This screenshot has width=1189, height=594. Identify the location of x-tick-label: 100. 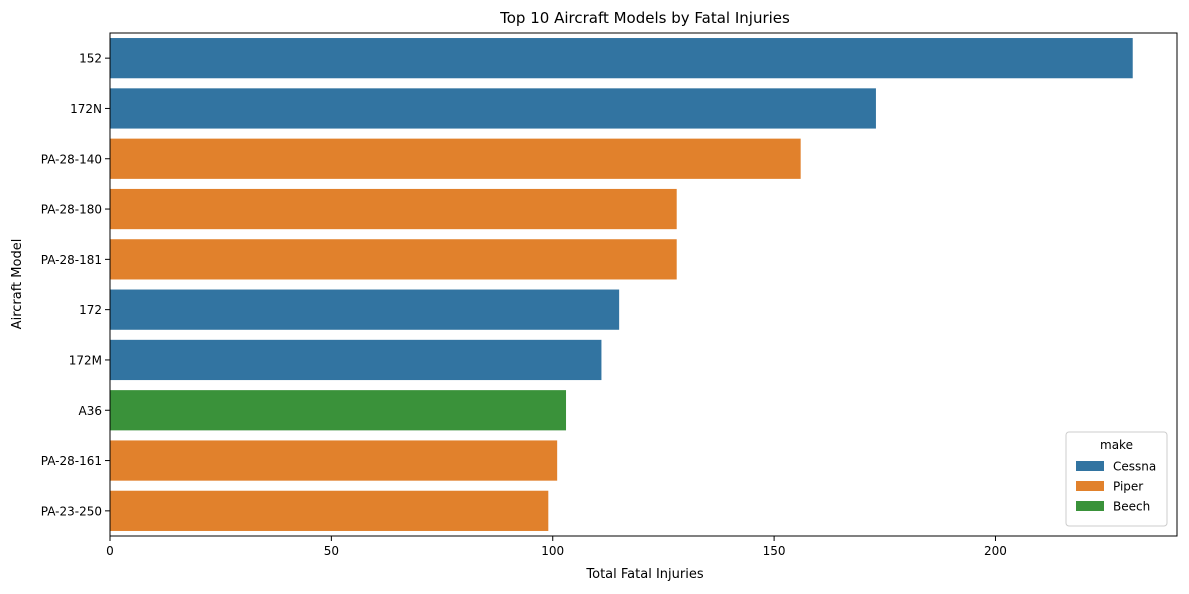
(552, 551).